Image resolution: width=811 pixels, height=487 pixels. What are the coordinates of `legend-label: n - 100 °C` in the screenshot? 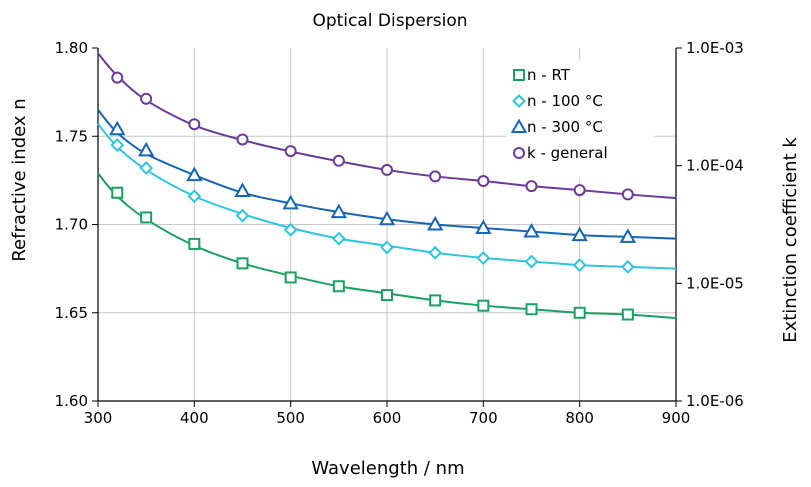 It's located at (565, 101).